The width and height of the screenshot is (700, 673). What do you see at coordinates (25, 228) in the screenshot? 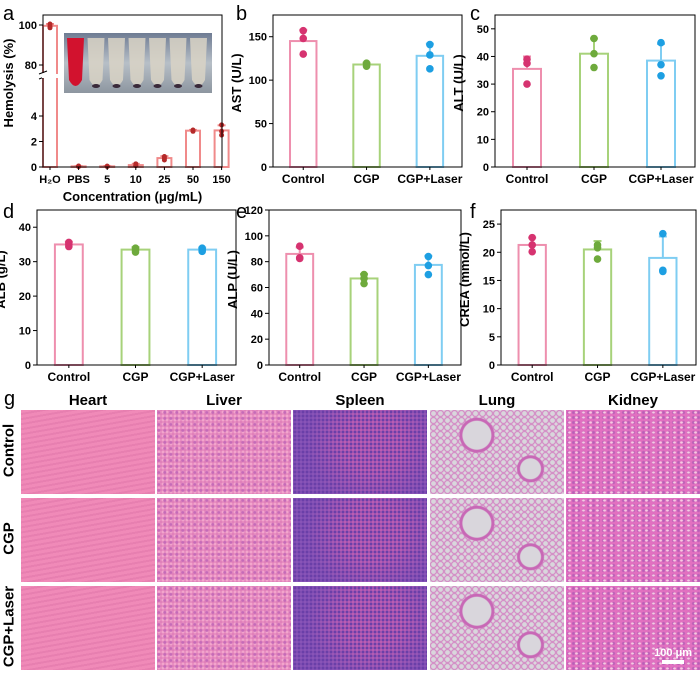
I see `y-tick-label: 40` at bounding box center [25, 228].